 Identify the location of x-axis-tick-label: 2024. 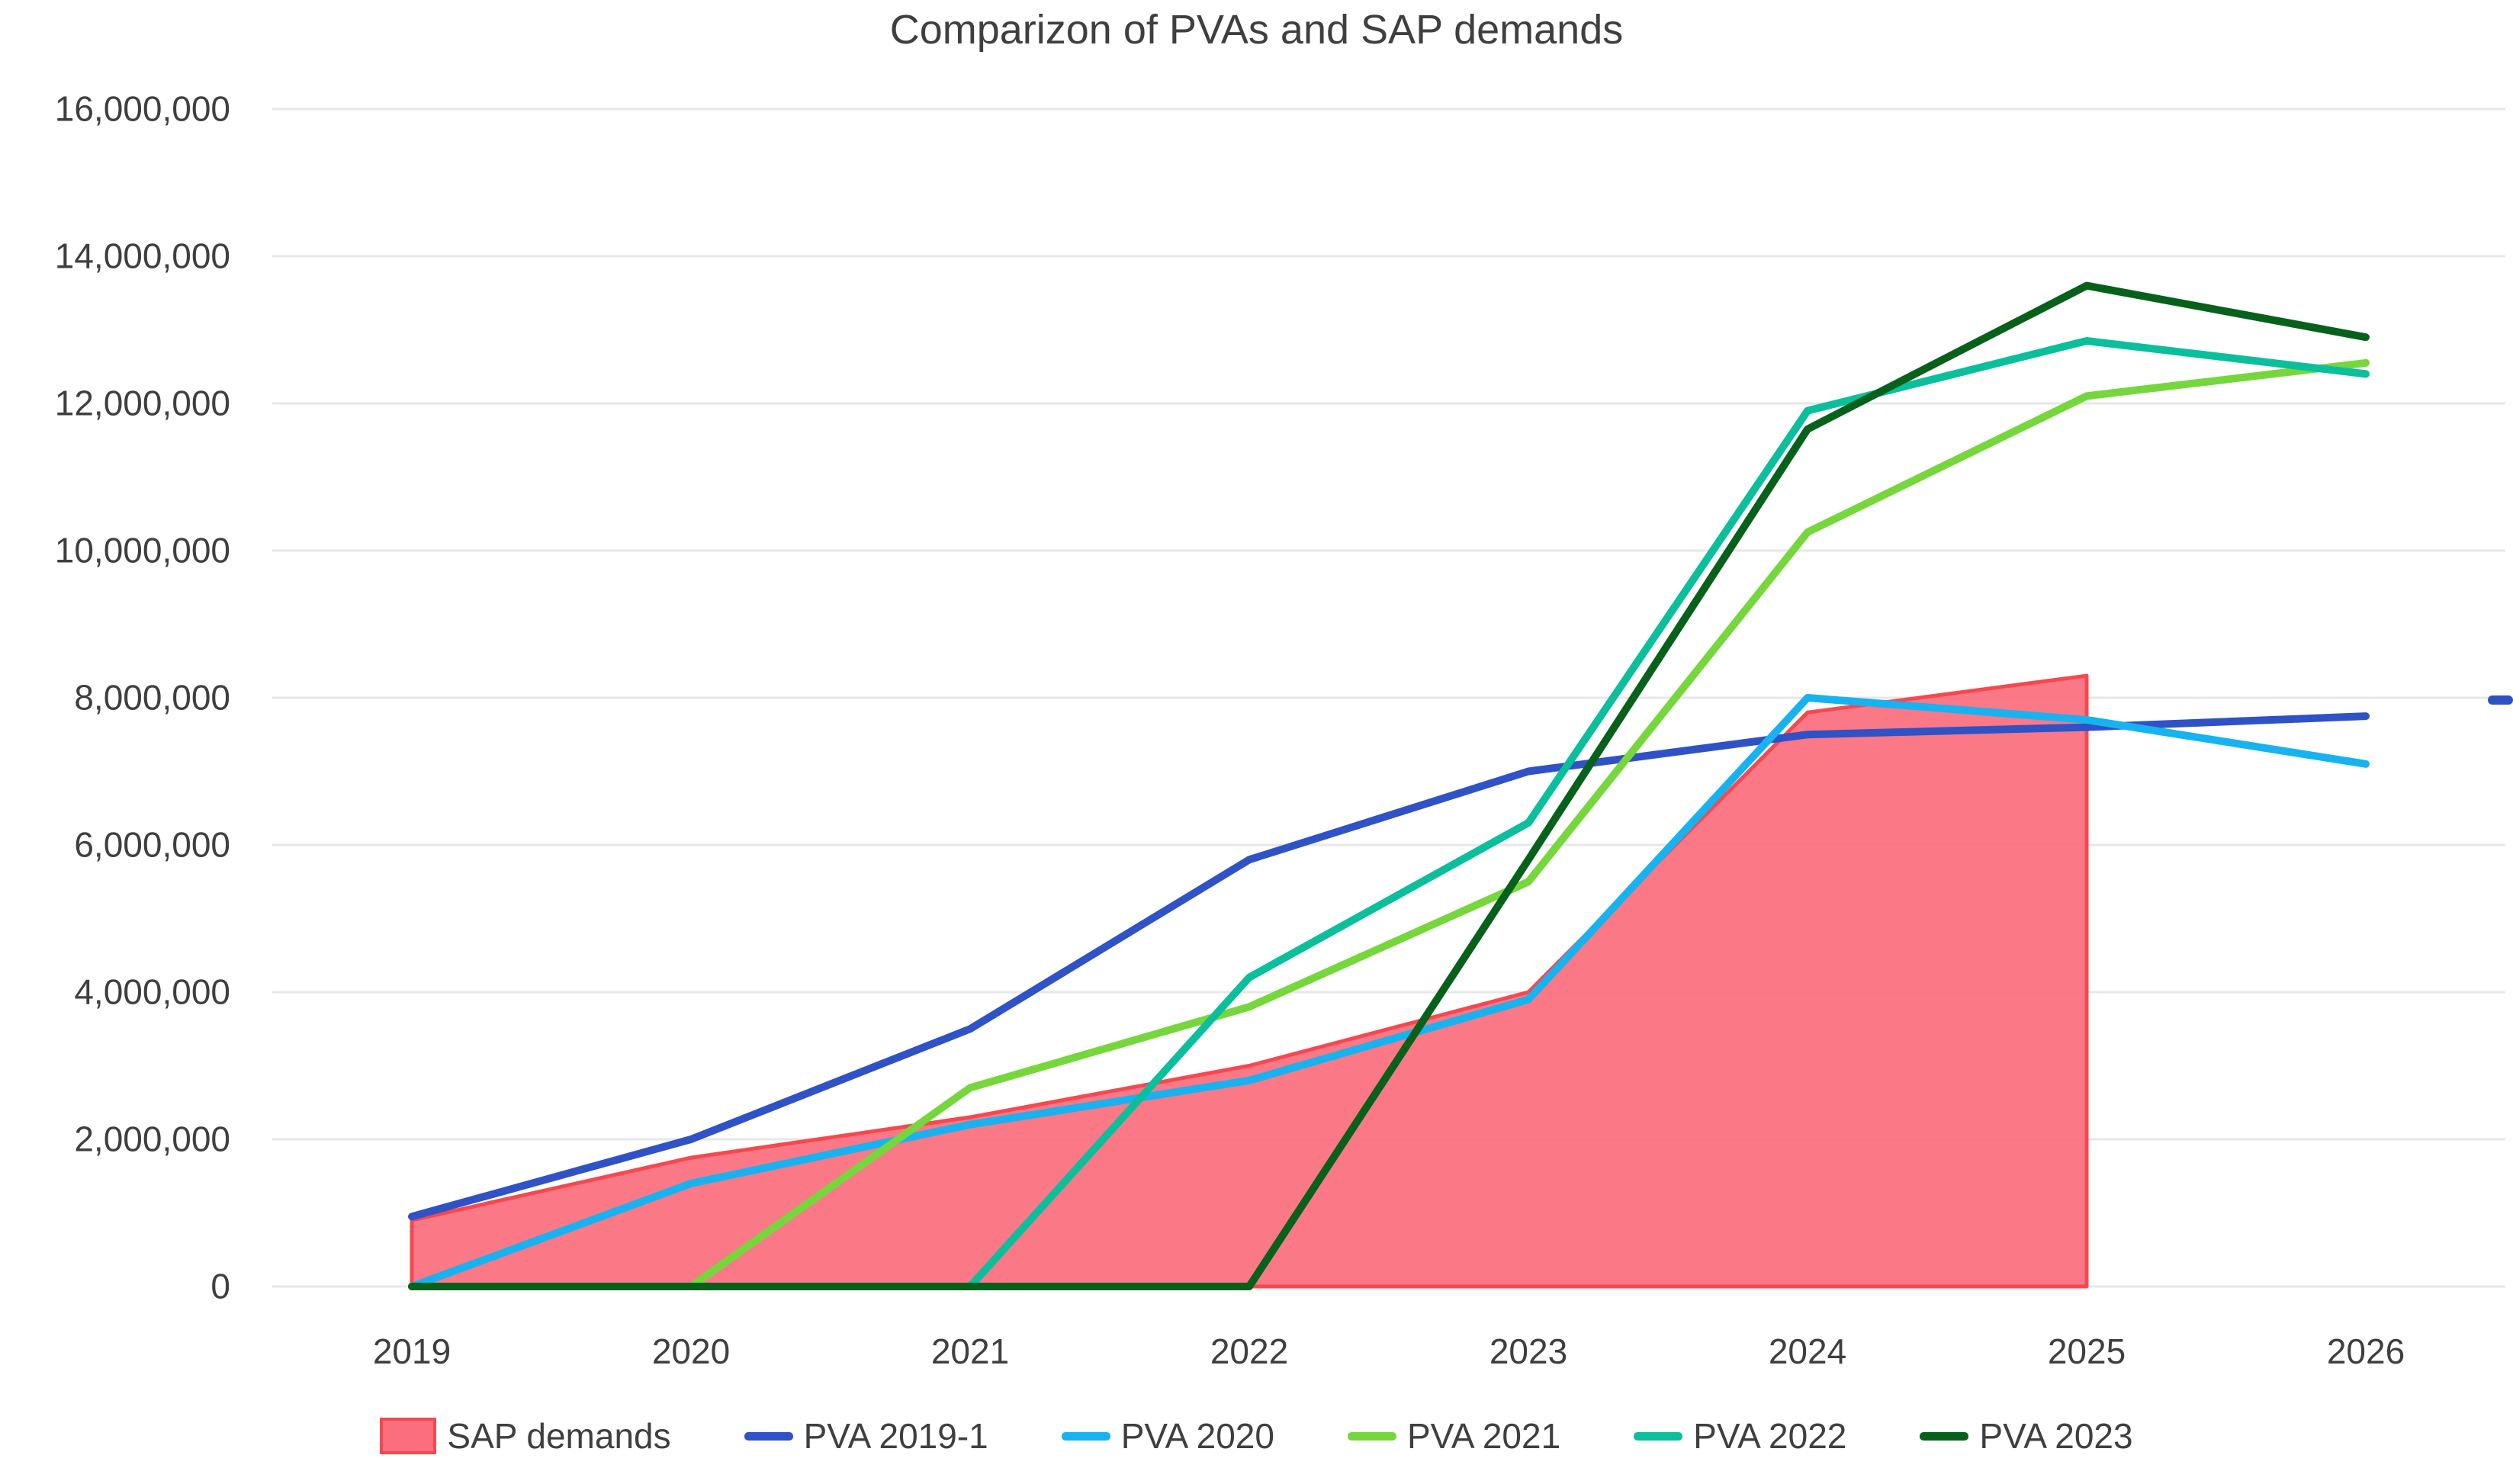
(1808, 1351).